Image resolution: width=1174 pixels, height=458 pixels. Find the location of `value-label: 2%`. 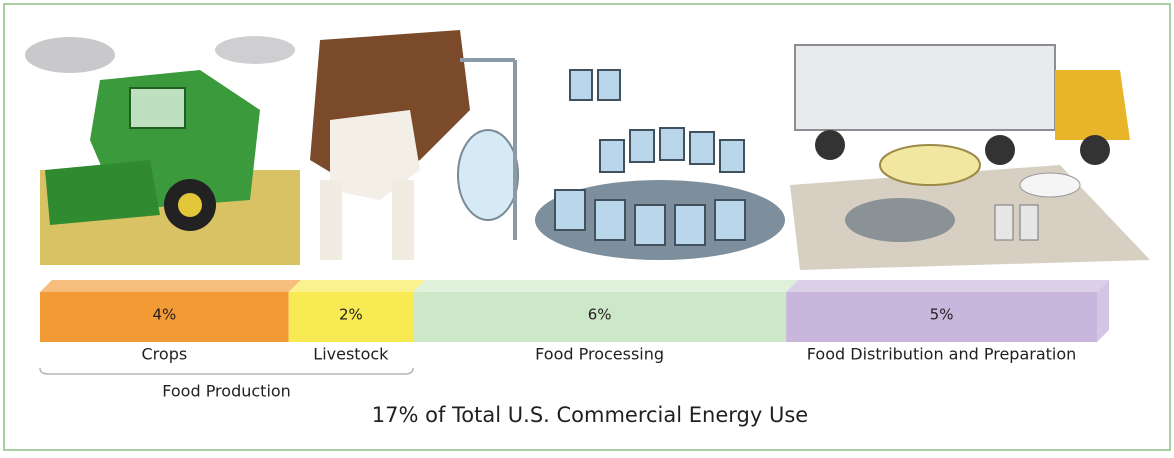

value-label: 2% is located at coordinates (351, 315).